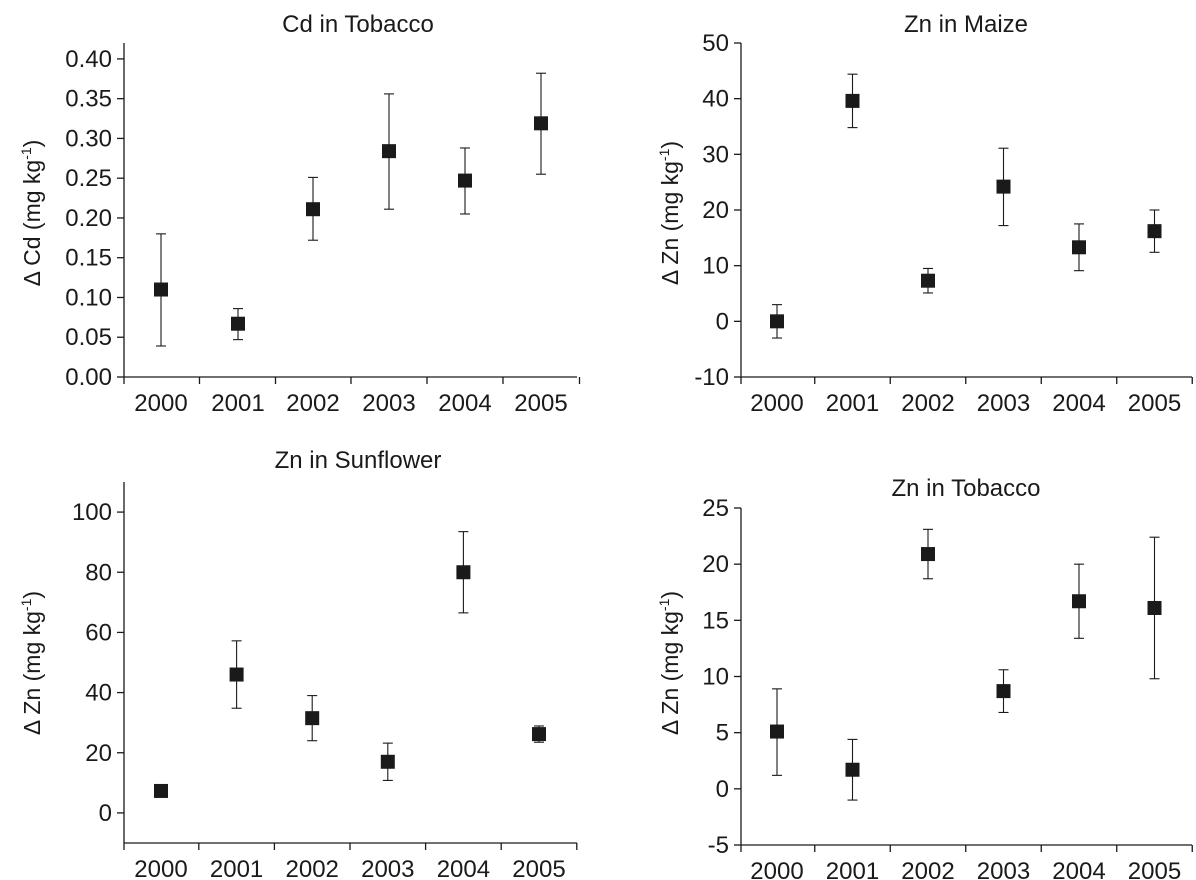  What do you see at coordinates (31, 213) in the screenshot?
I see `panel-1-y-axis-label: Δ Cd (mg kg-1)` at bounding box center [31, 213].